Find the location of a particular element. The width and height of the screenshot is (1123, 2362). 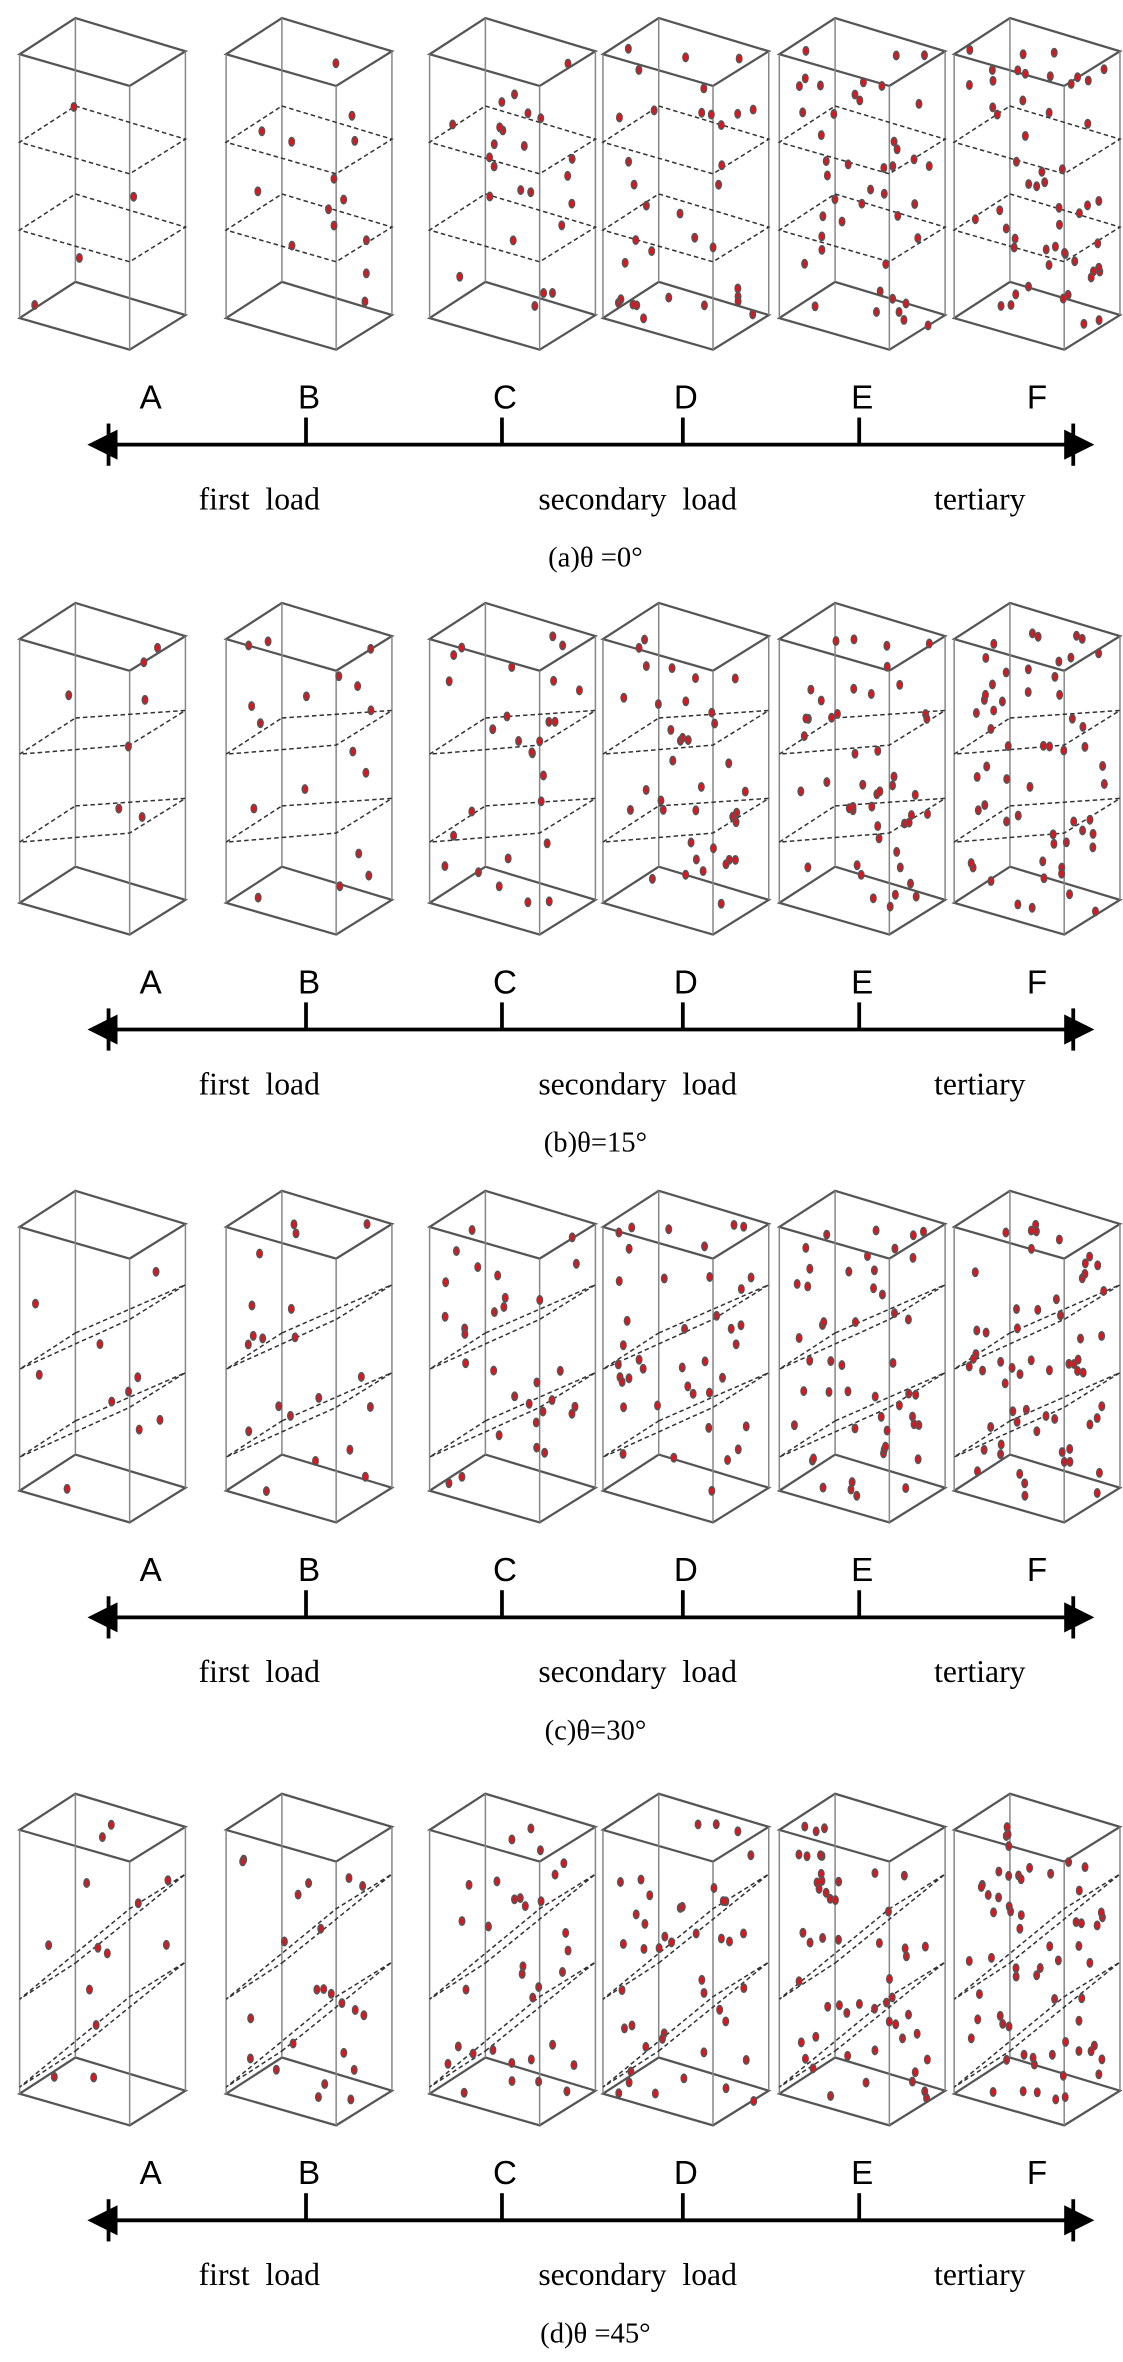

stage-label: first load is located at coordinates (259, 2274).